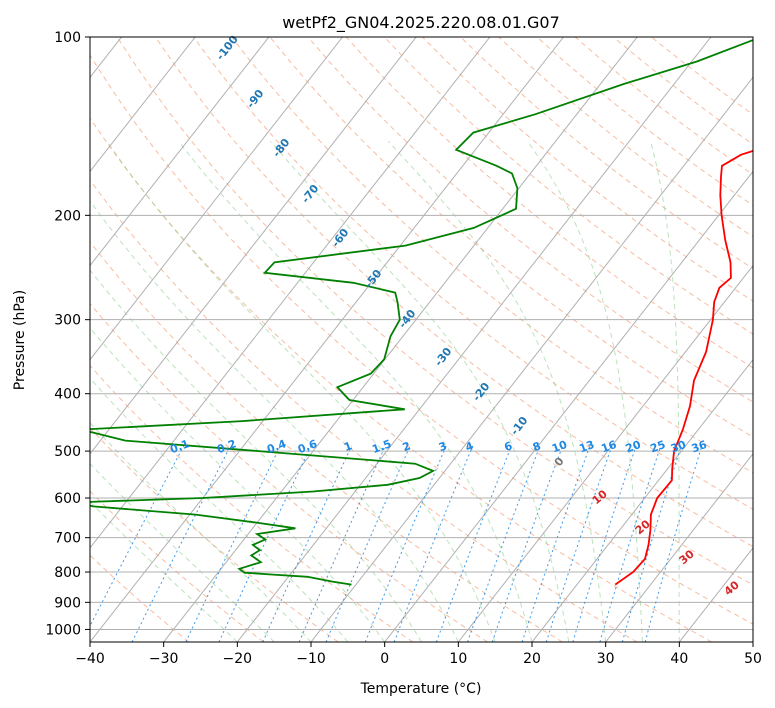  I want to click on mixing-ratio-label: 20, so click(633, 447).